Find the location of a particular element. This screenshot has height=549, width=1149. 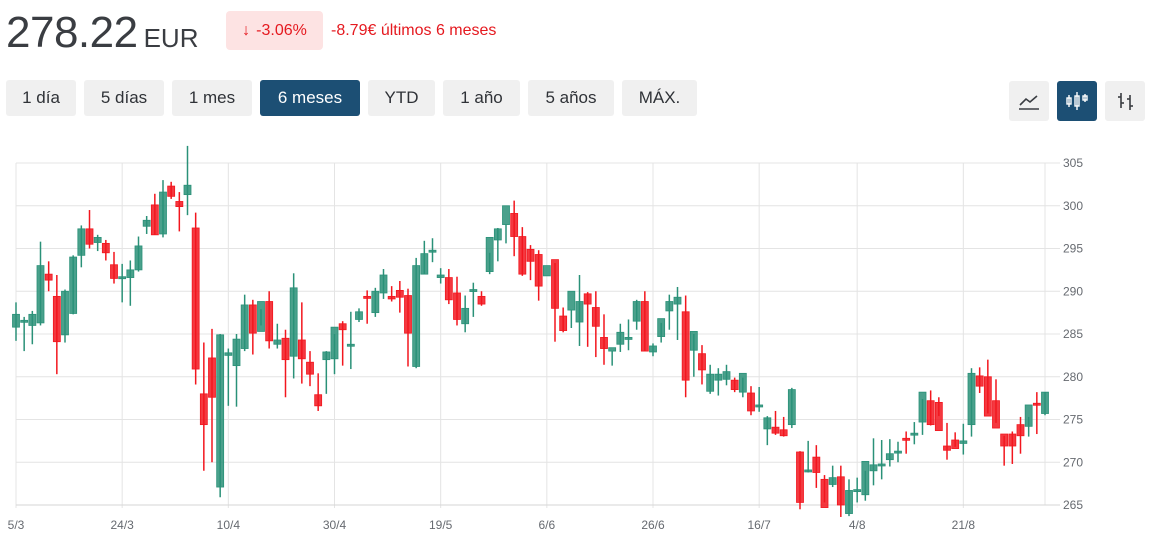

candlestick-chart-button is located at coordinates (1077, 101).